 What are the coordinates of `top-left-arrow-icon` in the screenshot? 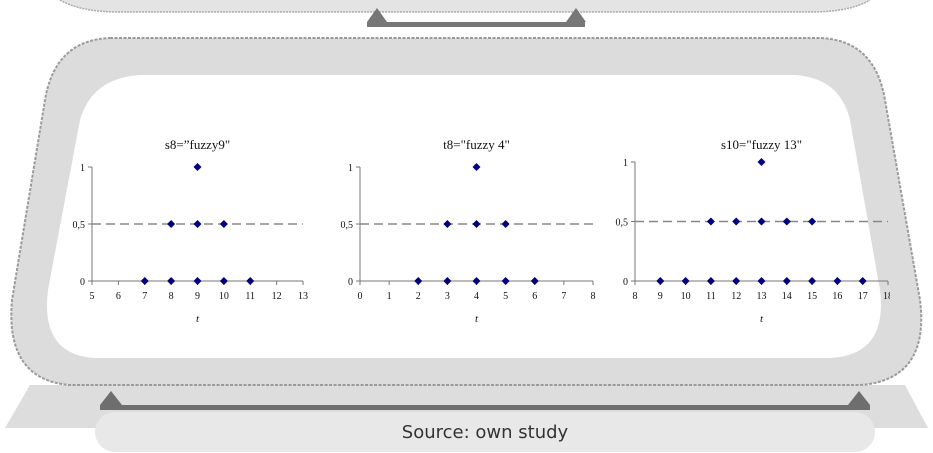 It's located at (377, 15).